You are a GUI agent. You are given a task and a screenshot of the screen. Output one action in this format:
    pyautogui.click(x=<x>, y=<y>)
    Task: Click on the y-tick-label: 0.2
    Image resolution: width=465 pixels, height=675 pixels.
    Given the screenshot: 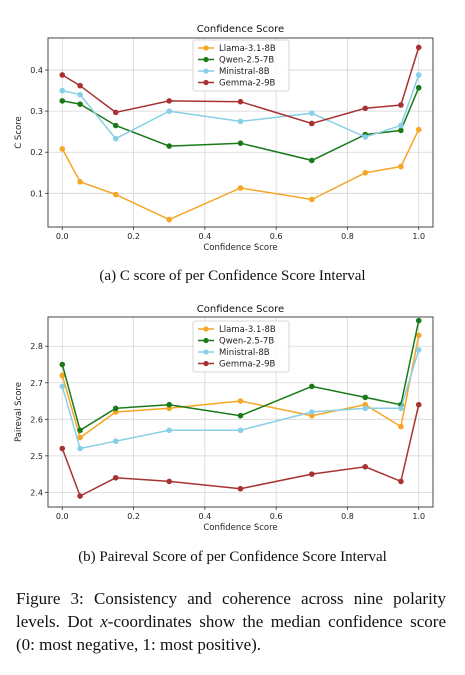 What is the action you would take?
    pyautogui.click(x=36, y=152)
    